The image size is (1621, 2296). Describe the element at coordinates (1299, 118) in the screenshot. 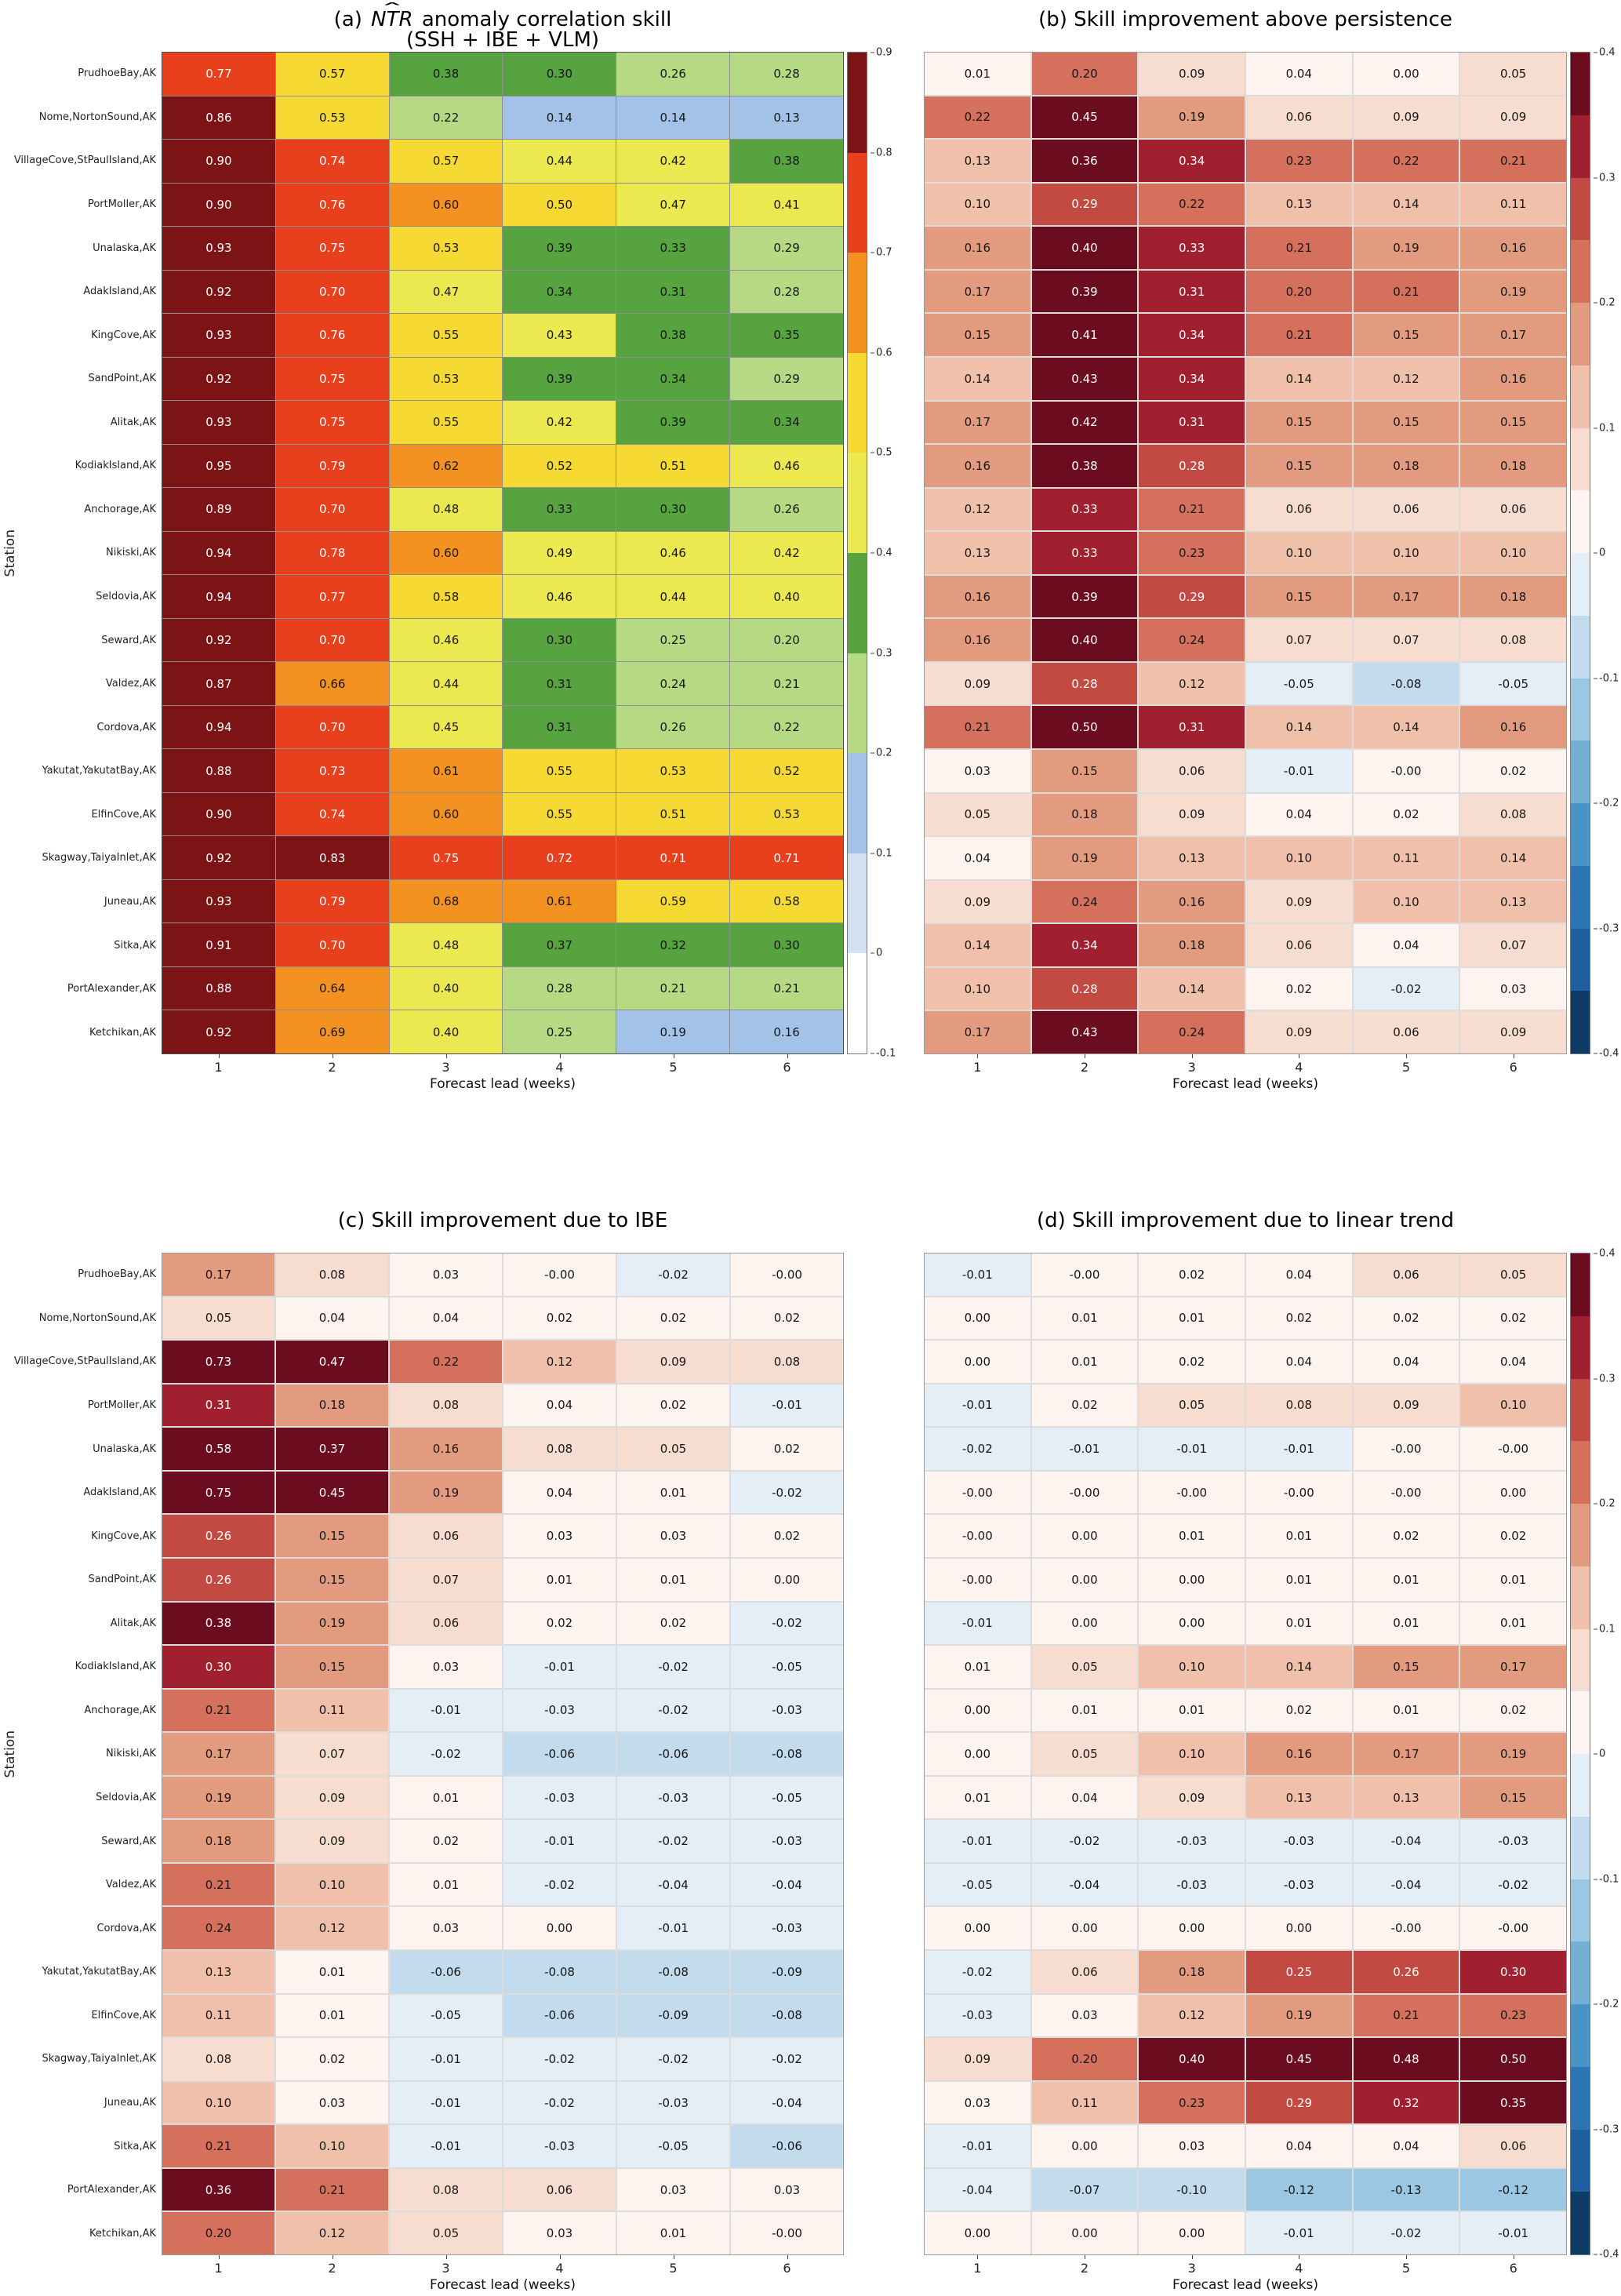

I see `heatmap-cell: 0.06` at that location.